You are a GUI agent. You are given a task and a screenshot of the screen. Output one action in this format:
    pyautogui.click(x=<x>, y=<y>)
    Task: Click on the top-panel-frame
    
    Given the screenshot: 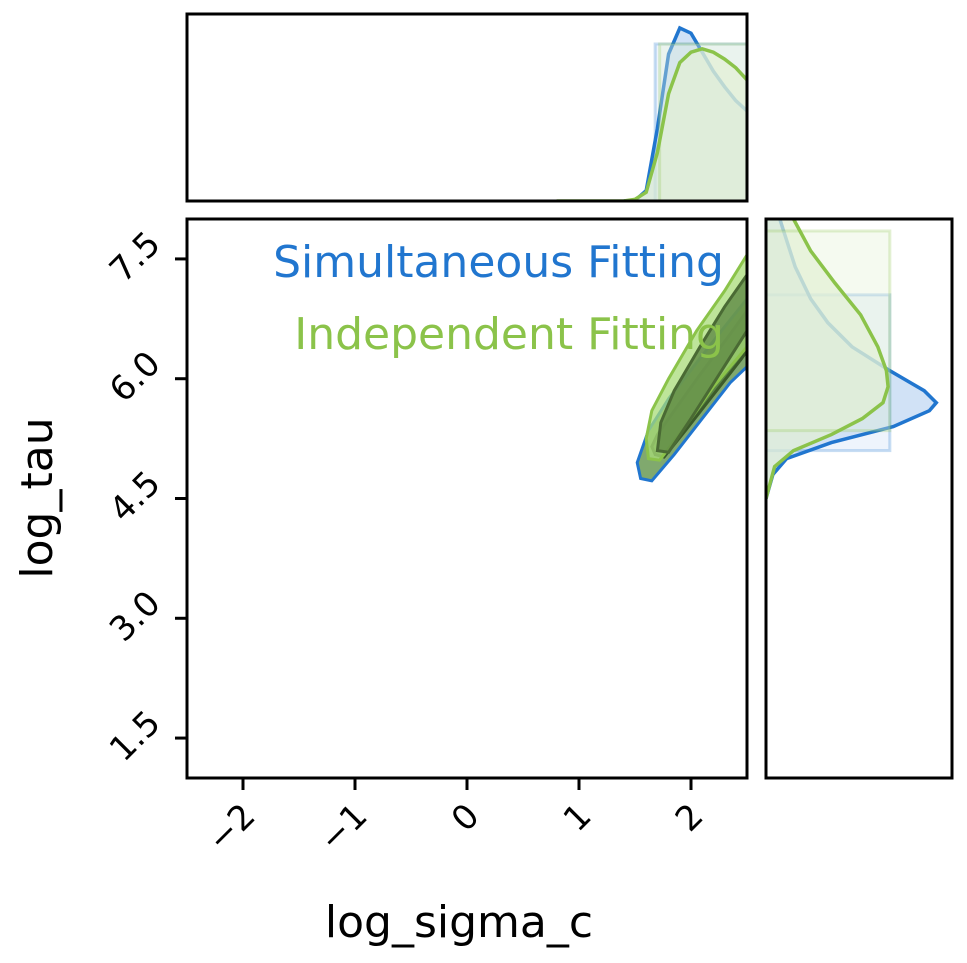 What is the action you would take?
    pyautogui.click(x=467, y=107)
    